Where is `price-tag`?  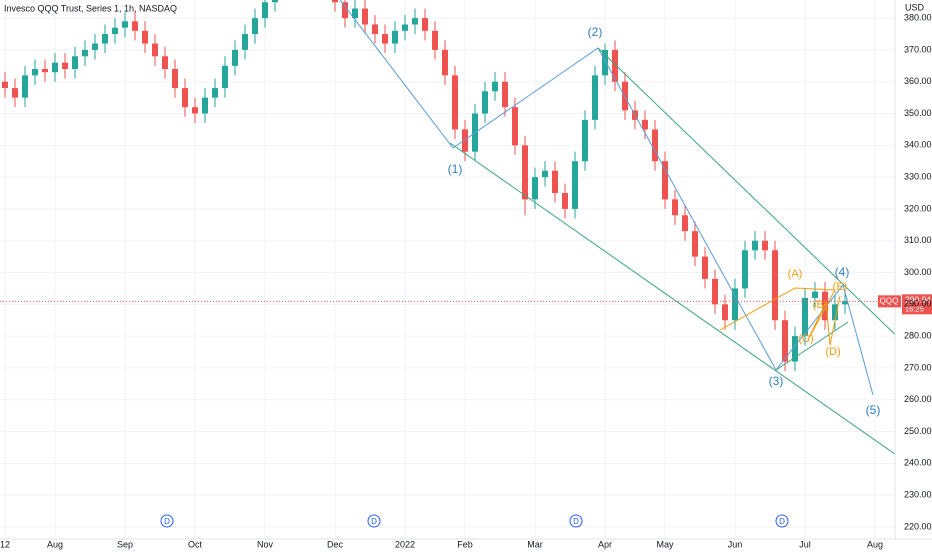
price-tag is located at coordinates (917, 304).